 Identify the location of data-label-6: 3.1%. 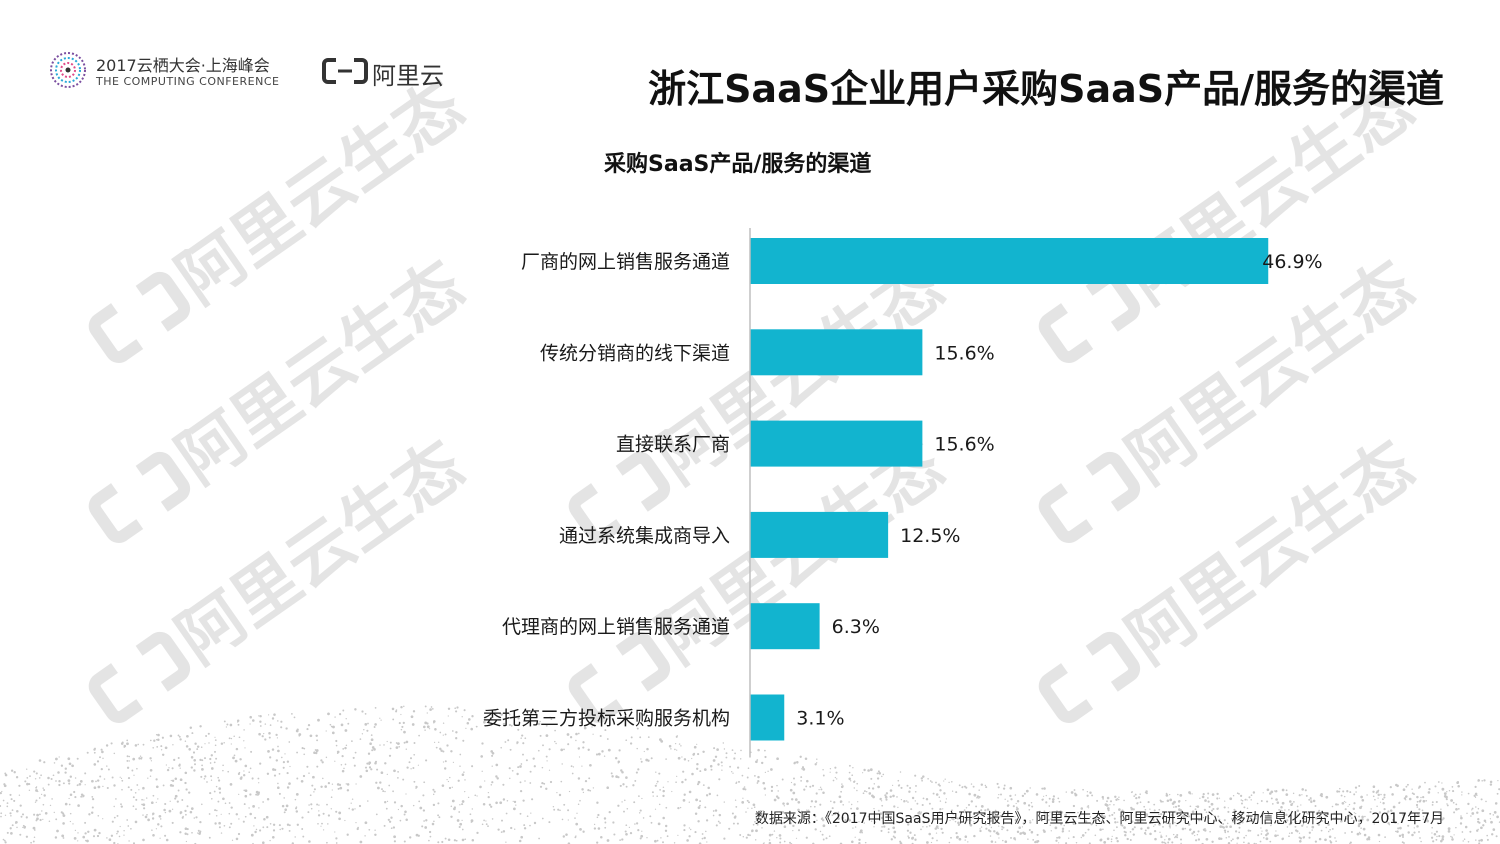
(820, 719).